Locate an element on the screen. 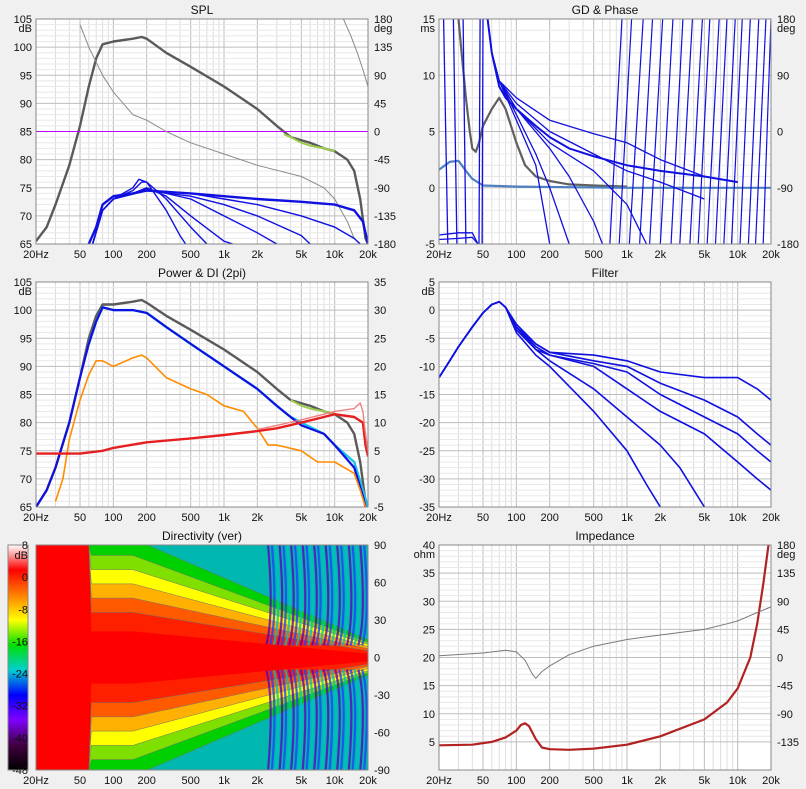  y-unit-label: ms is located at coordinates (427, 29).